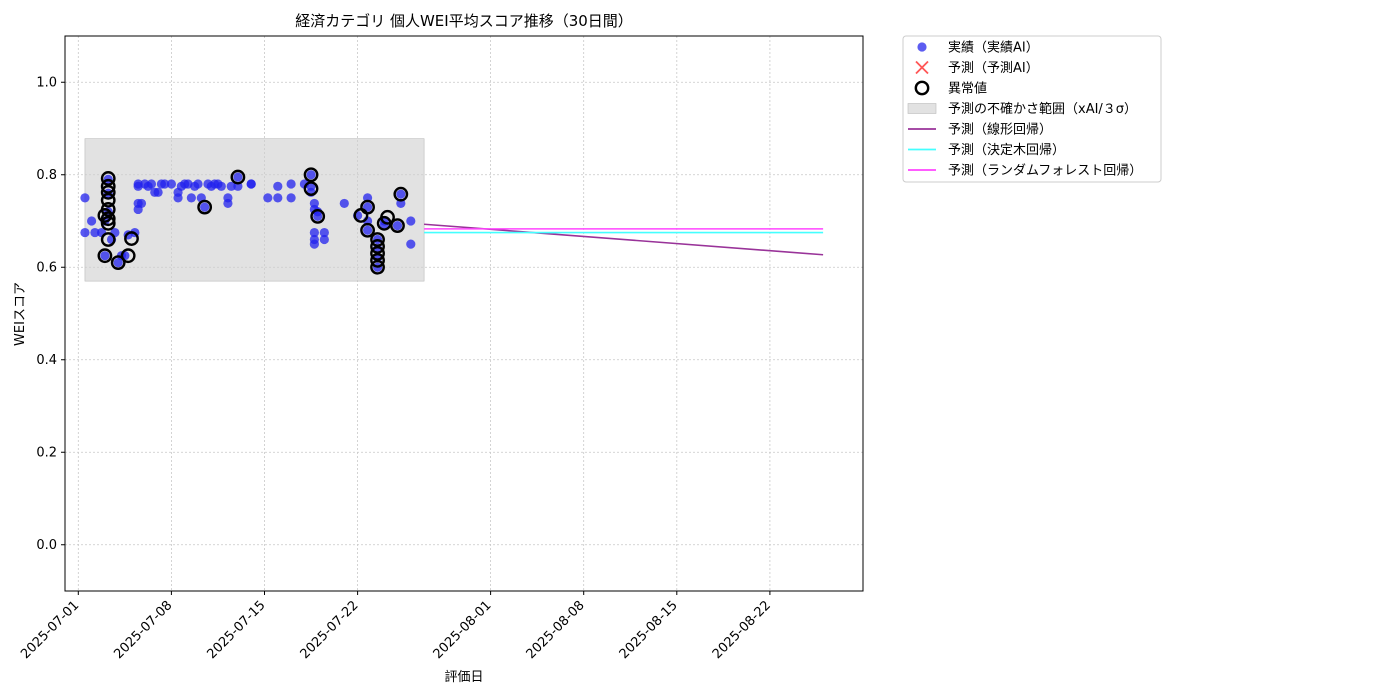  Describe the element at coordinates (1006, 150) in the screenshot. I see `legend-label: 予測（決定木回帰）` at that location.